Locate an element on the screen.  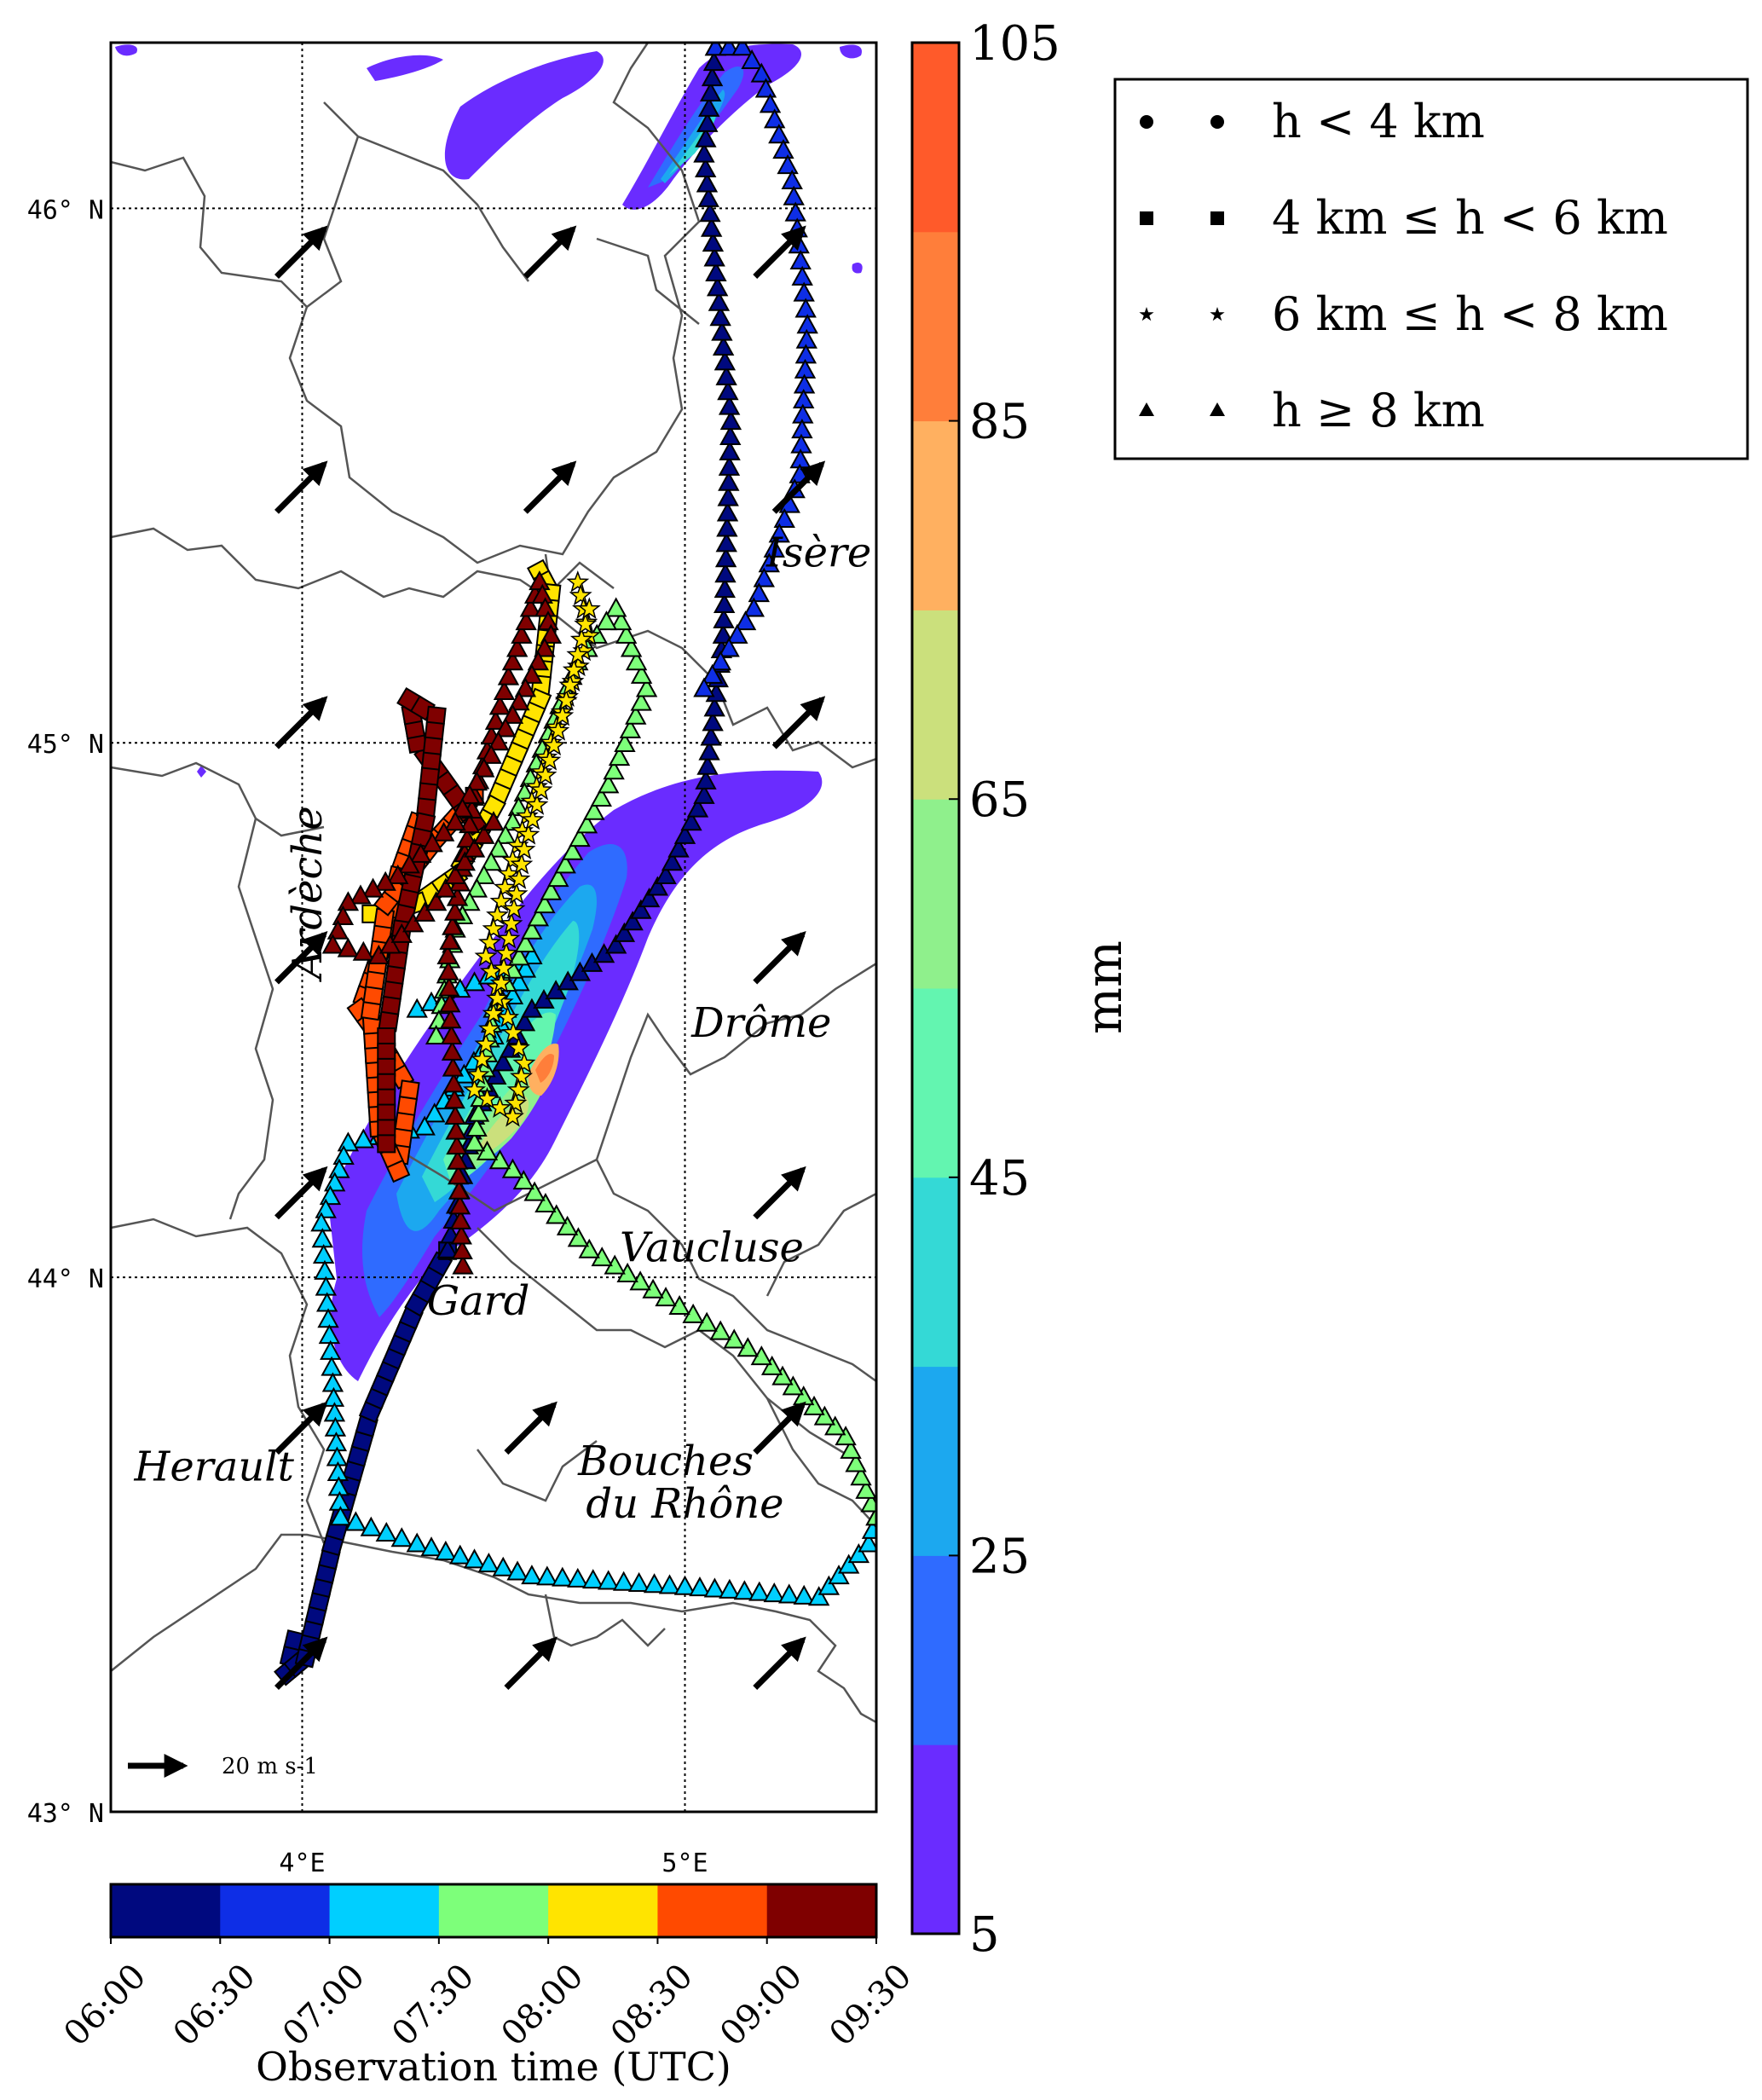
precip-colorbar-tick-label: 5 is located at coordinates (984, 1935).